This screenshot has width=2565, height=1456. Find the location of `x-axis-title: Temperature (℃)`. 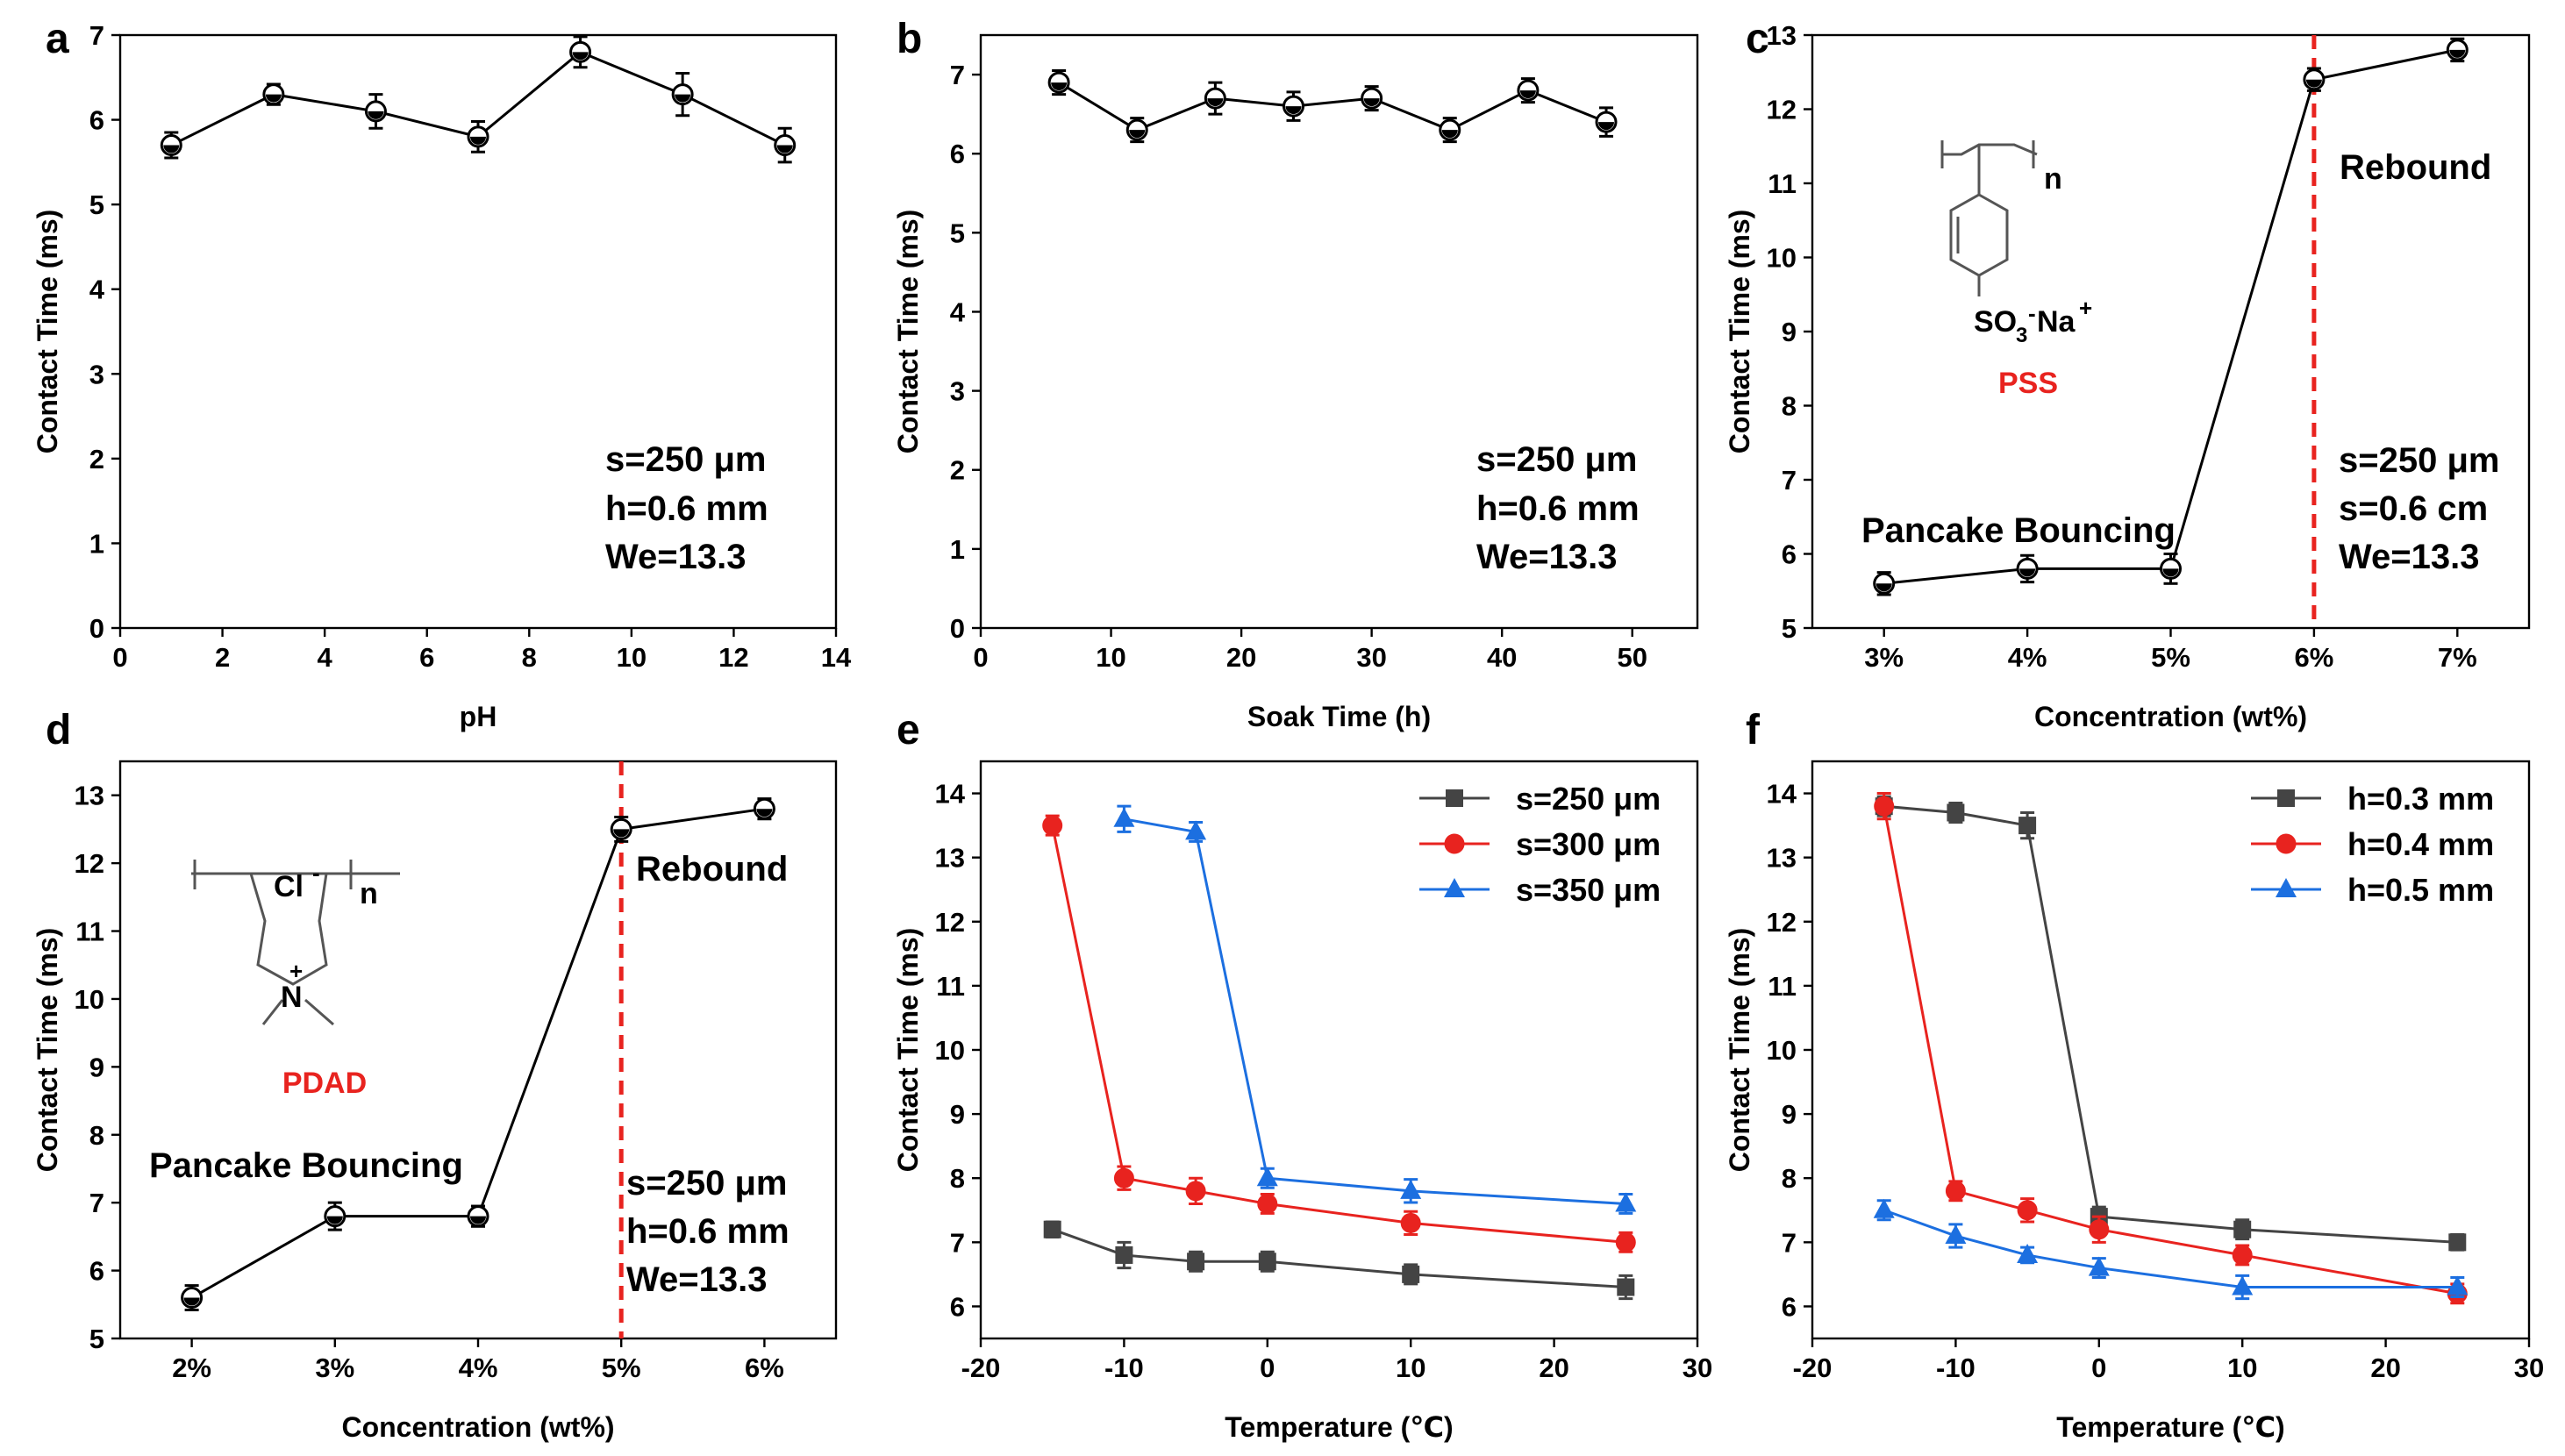

x-axis-title: Temperature (℃) is located at coordinates (2170, 1427).